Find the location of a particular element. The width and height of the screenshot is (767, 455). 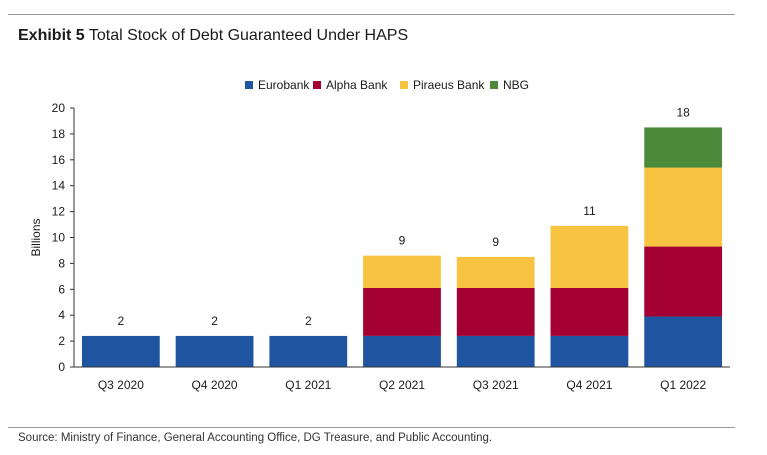

x-tick-label-q4-2020: Q4 2020 is located at coordinates (215, 385).